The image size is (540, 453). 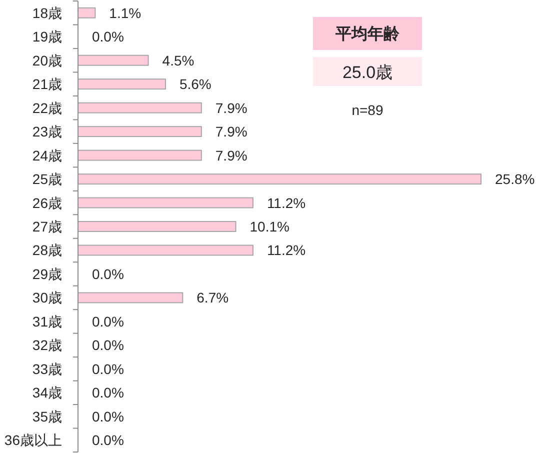 I want to click on y-tick-label: 36歳以上, so click(x=33, y=440).